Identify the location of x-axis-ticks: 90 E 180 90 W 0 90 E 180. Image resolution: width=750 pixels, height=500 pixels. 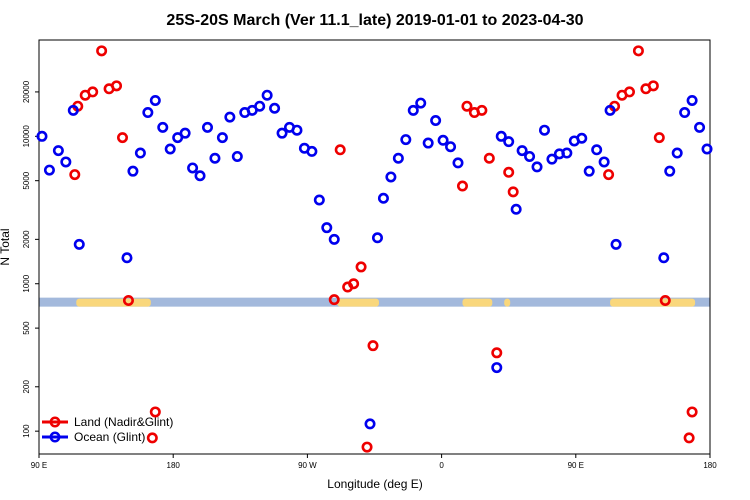
(374, 462).